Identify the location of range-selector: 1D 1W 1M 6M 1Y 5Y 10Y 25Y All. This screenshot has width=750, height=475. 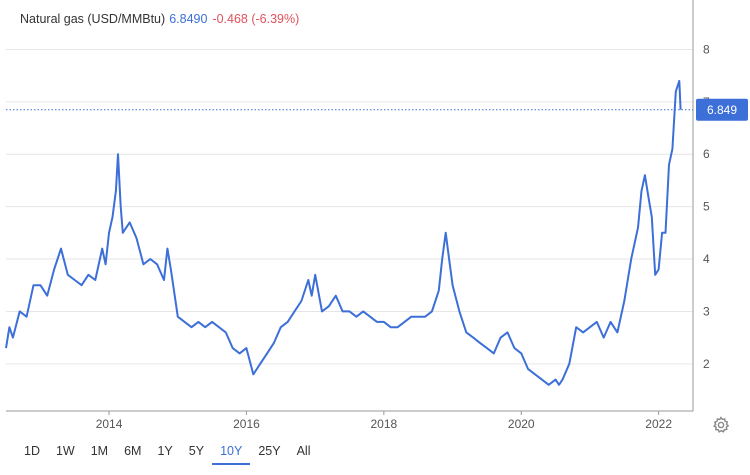
(167, 453).